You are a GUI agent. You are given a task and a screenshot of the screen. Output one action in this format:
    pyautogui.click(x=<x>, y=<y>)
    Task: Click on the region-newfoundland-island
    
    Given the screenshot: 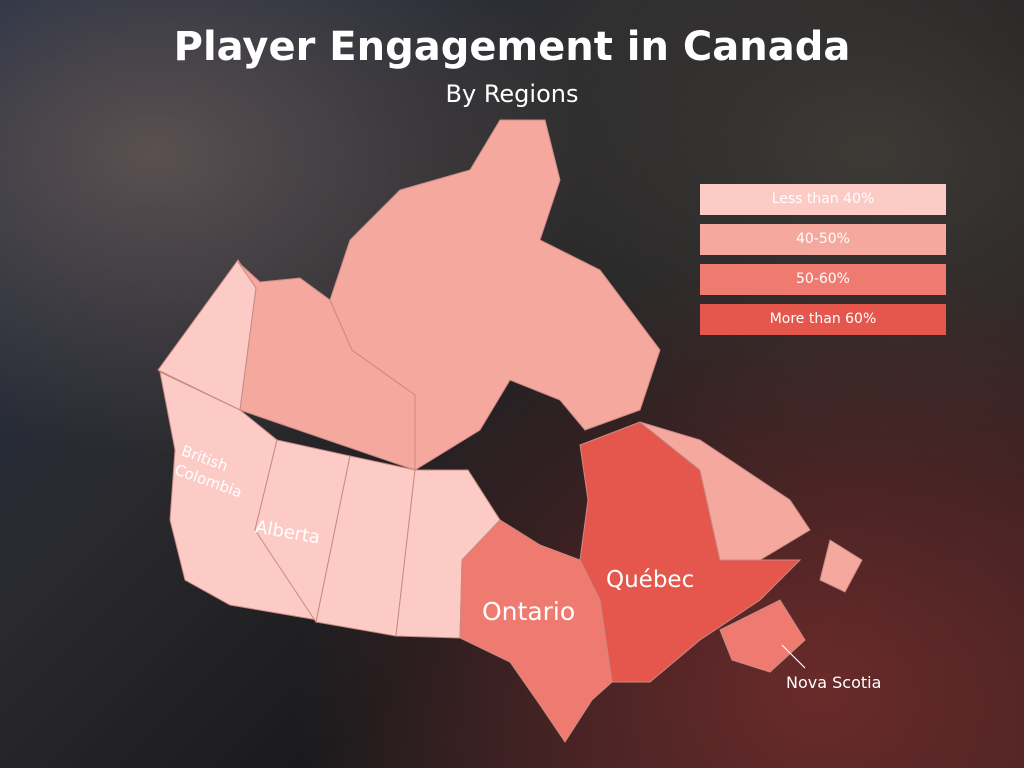 What is the action you would take?
    pyautogui.click(x=841, y=566)
    